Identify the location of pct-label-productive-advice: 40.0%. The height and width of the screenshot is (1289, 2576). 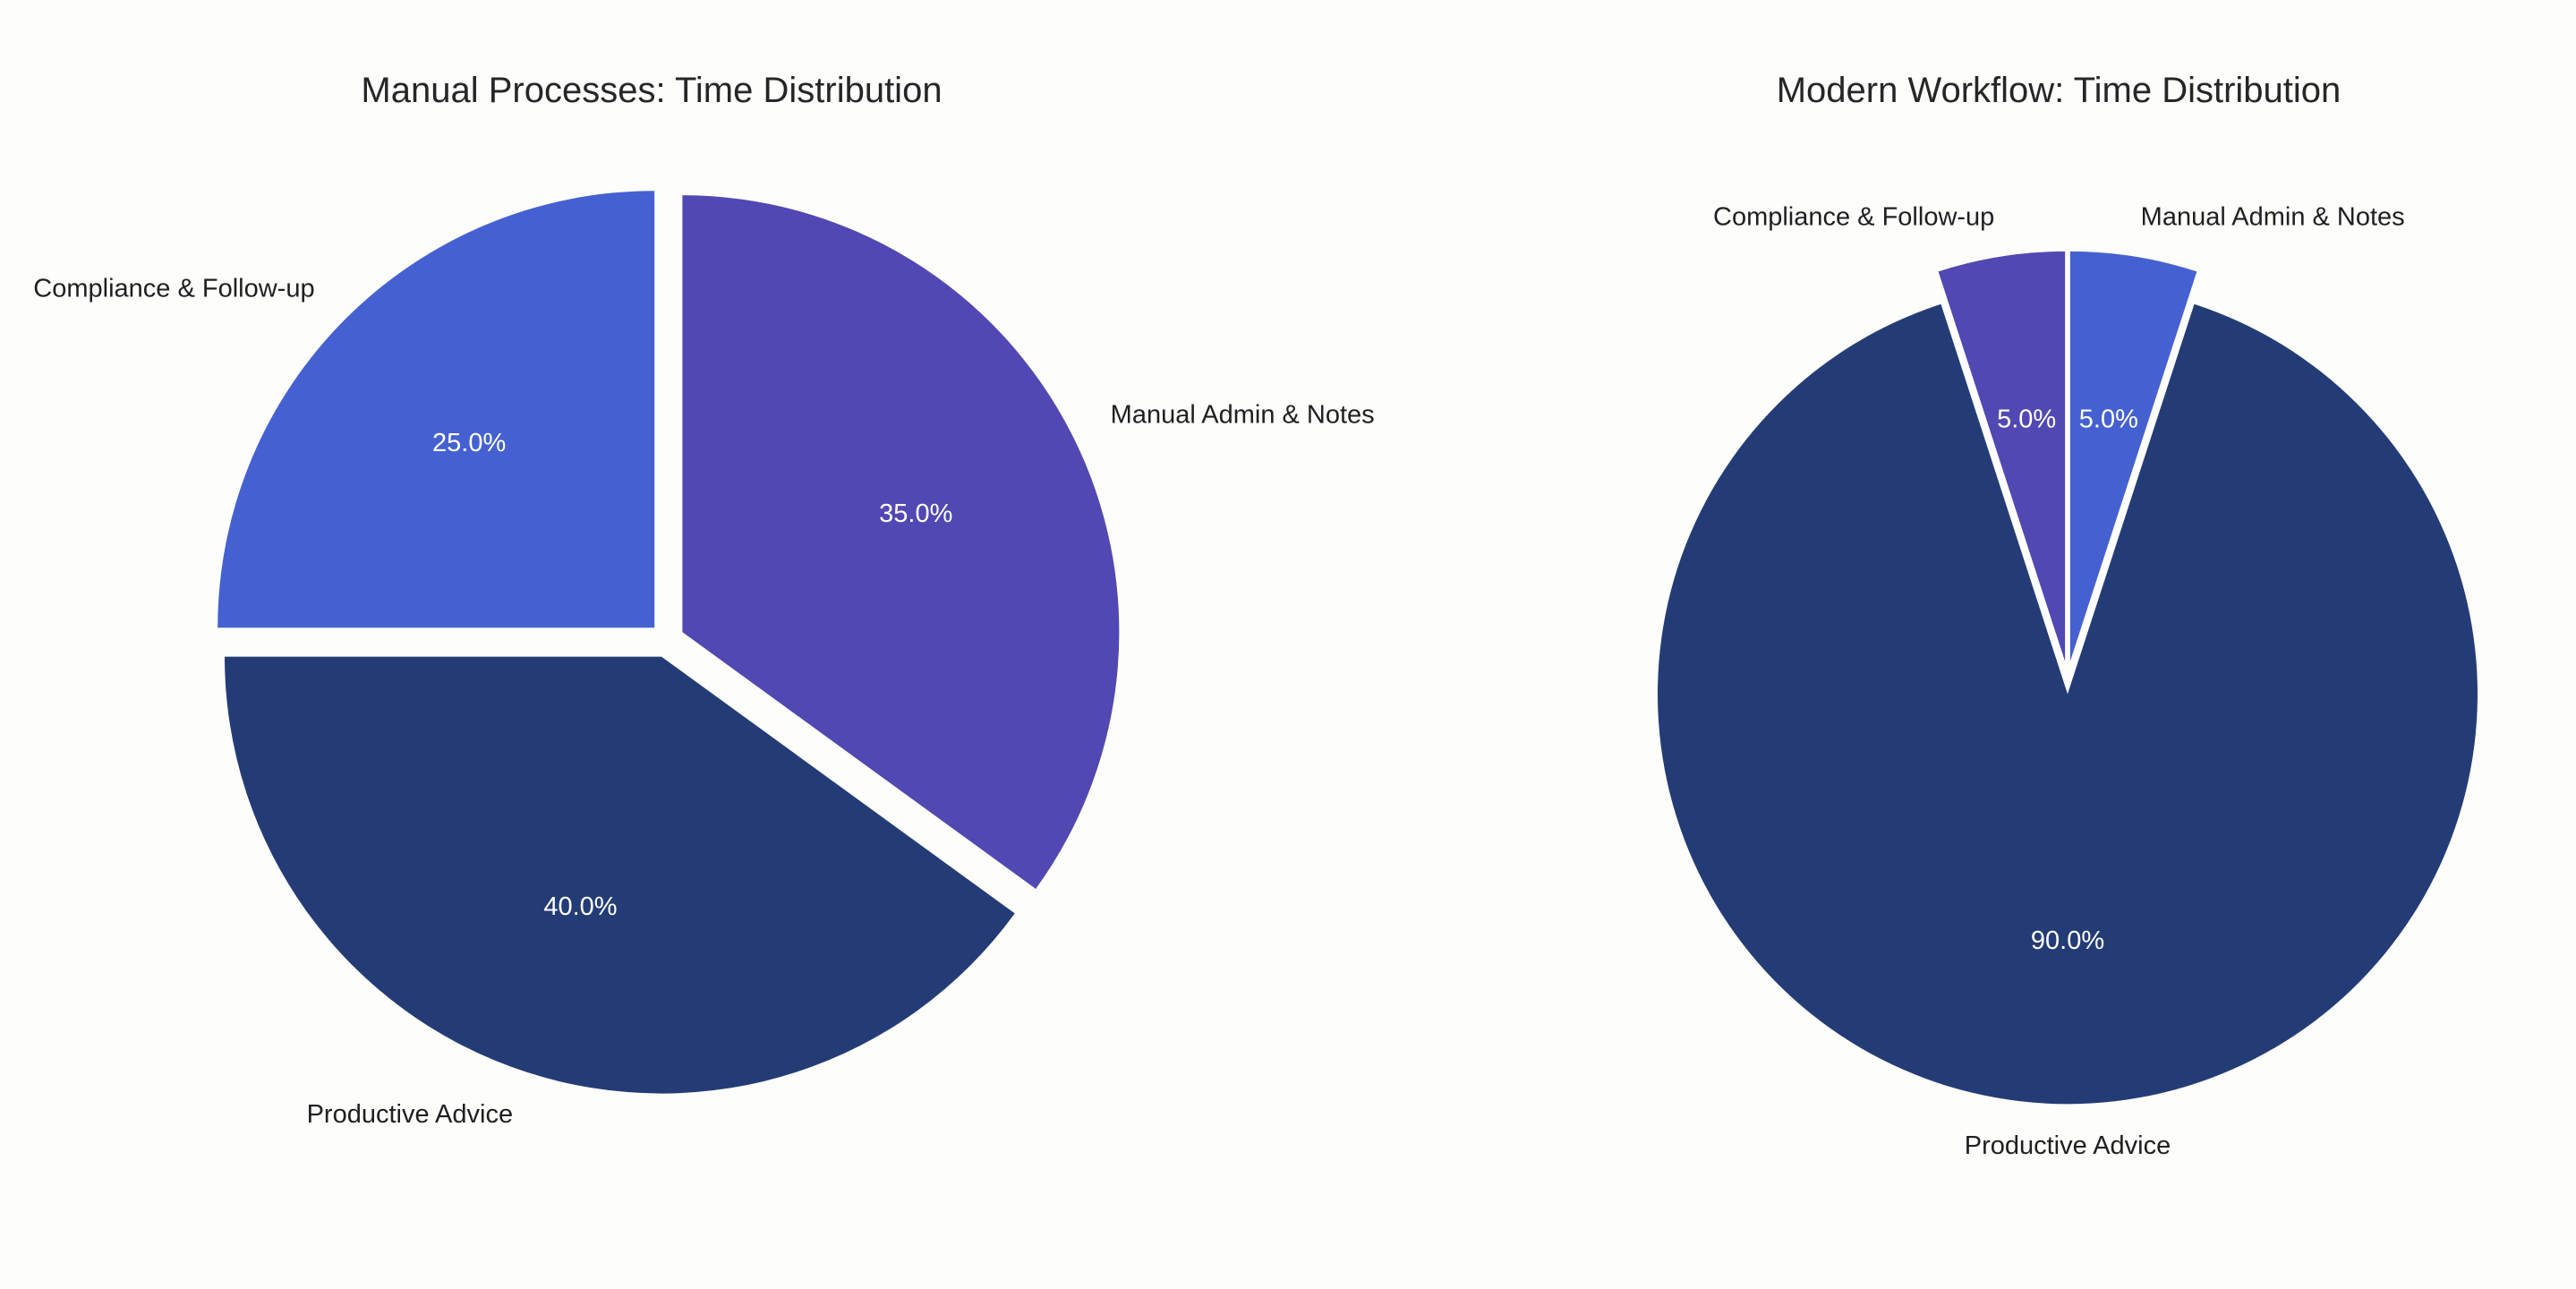
(580, 907).